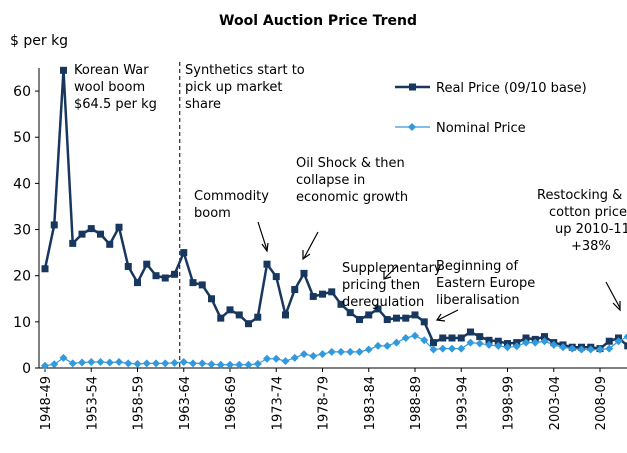  I want to click on annotation: Commodity, so click(231, 196).